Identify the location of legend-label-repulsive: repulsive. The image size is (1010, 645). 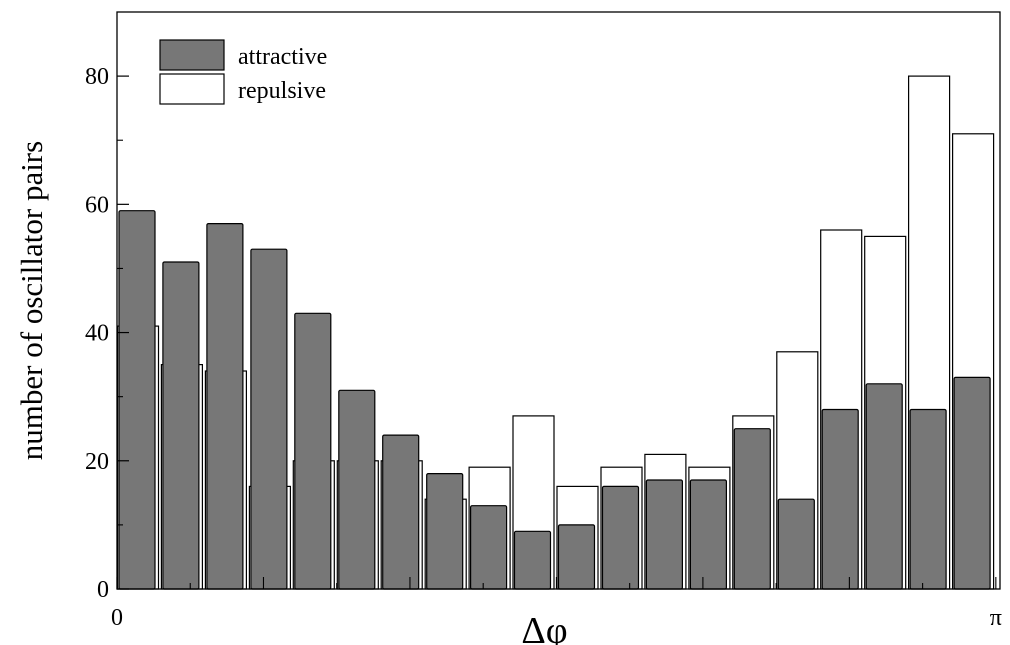
(282, 91).